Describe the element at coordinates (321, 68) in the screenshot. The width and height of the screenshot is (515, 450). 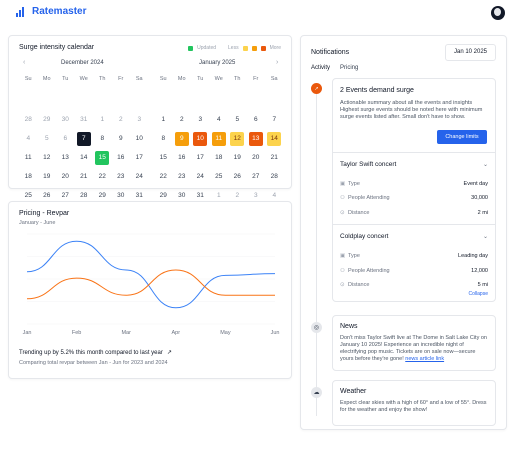
I see `tab-activity: Activity` at that location.